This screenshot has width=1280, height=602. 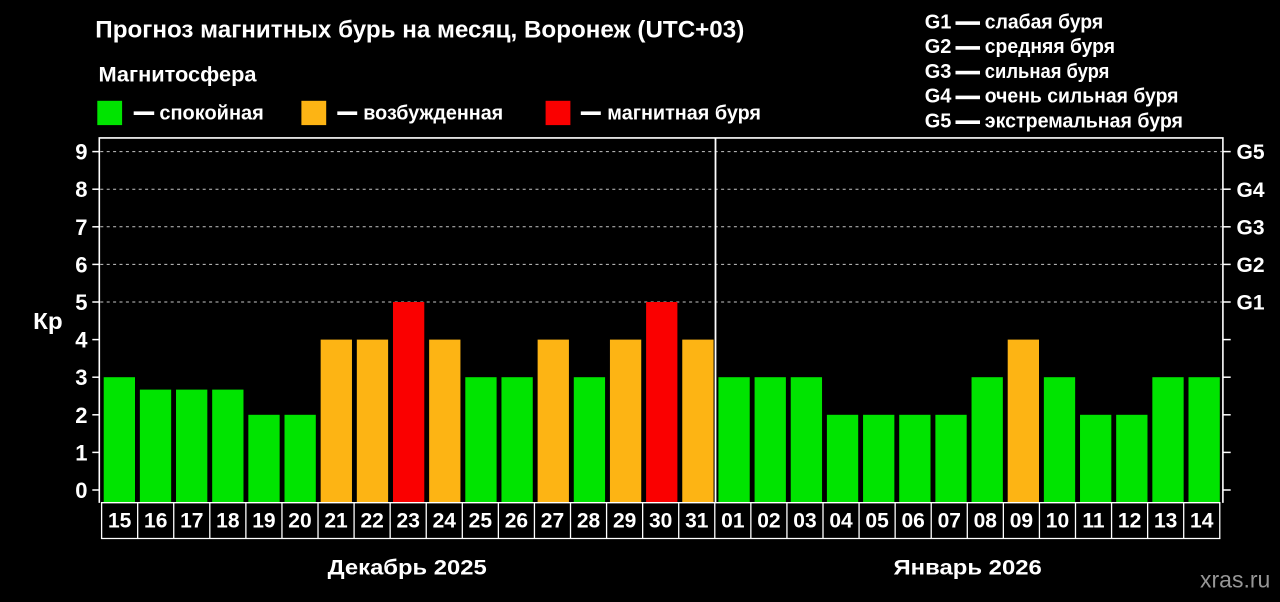 What do you see at coordinates (684, 113) in the screenshot?
I see `svg-text: магнитная буря` at bounding box center [684, 113].